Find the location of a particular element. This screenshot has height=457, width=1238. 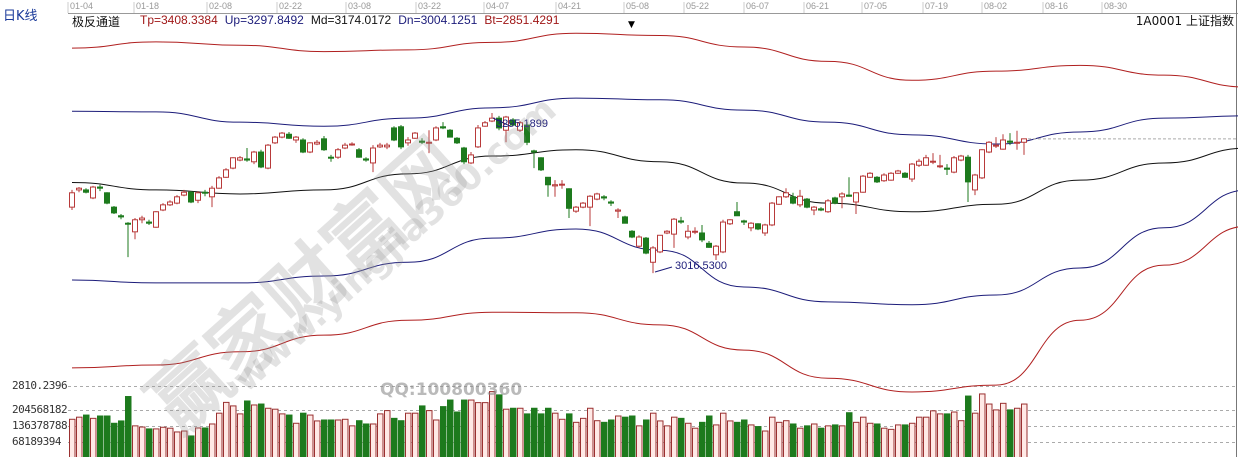

date-tick-label: 06-07 is located at coordinates (758, 6).